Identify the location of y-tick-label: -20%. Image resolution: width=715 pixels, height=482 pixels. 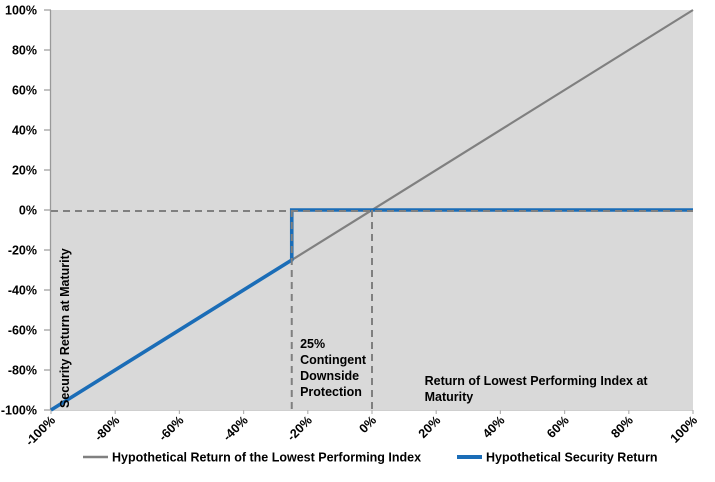
(22, 251).